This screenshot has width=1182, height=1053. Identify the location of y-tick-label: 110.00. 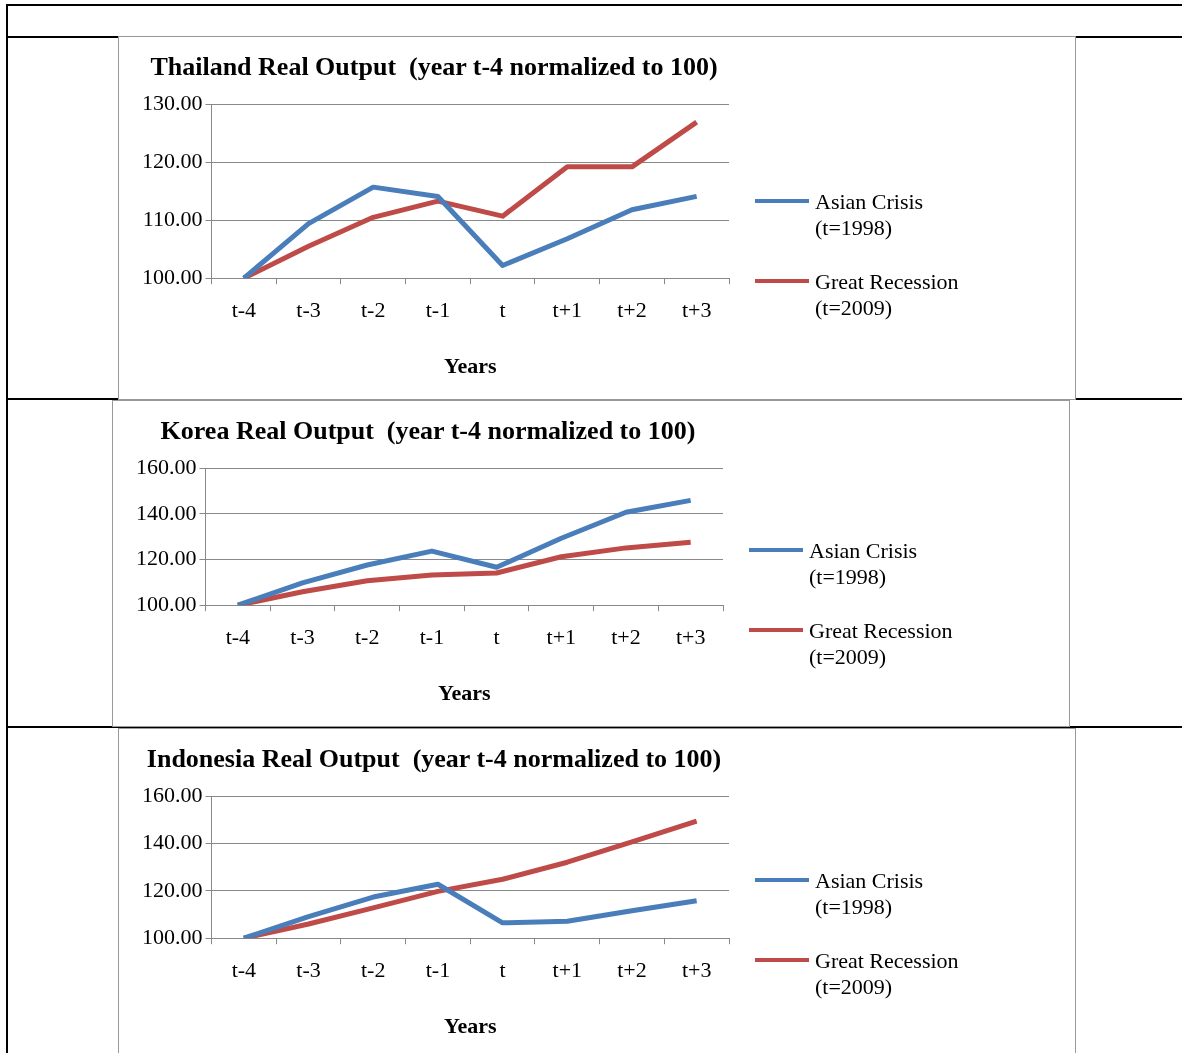
(172, 218).